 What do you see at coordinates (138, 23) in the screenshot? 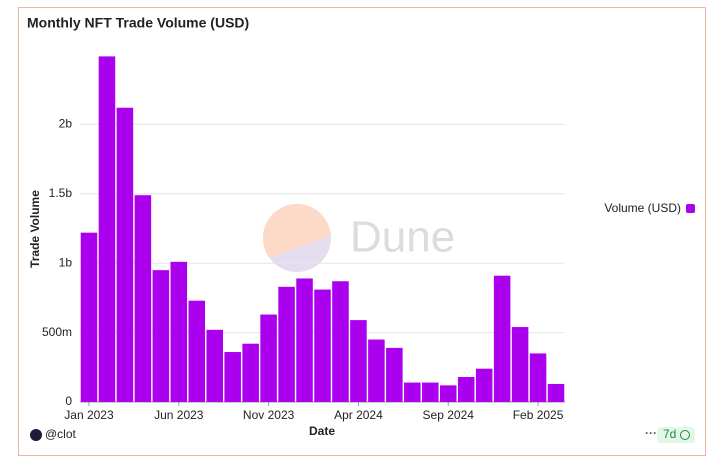
I see `chart-title: Monthly NFT Trade Volume (USD)` at bounding box center [138, 23].